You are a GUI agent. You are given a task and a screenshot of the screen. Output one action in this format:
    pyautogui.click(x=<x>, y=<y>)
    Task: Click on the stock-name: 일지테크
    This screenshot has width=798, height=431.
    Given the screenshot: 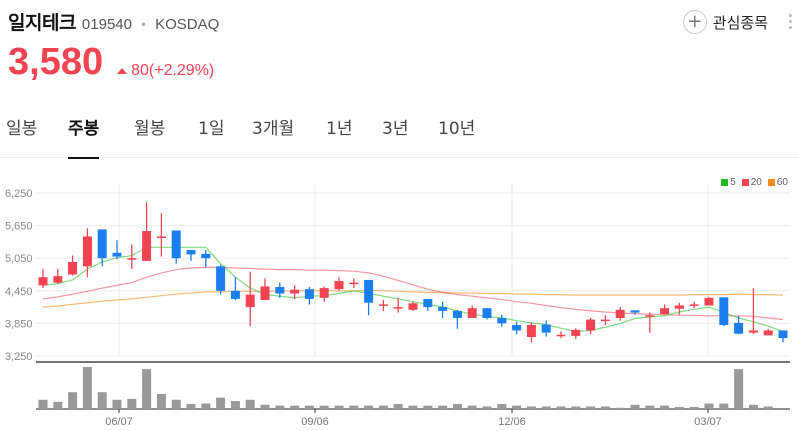 What is the action you would take?
    pyautogui.click(x=42, y=23)
    